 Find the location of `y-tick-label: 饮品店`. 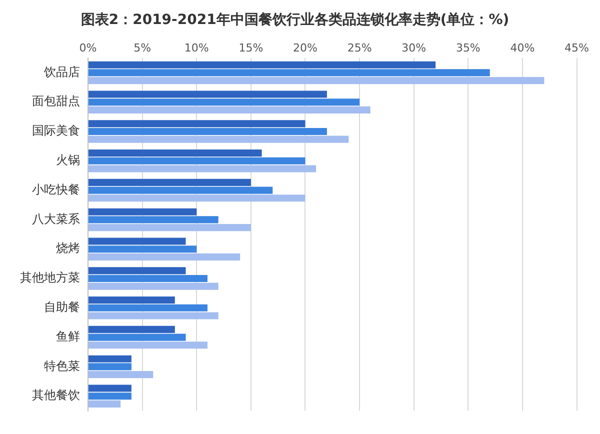

y-tick-label: 饮品店 is located at coordinates (61, 71).